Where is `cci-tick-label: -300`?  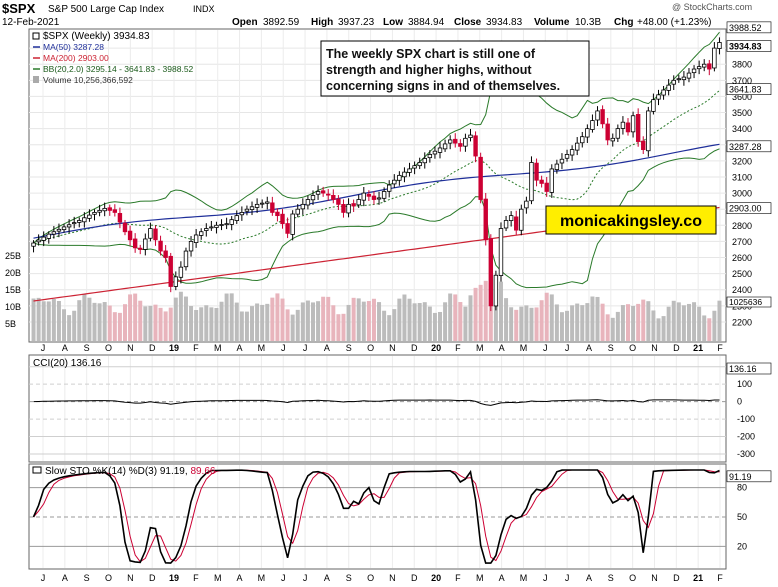 cci-tick-label: -300 is located at coordinates (746, 454).